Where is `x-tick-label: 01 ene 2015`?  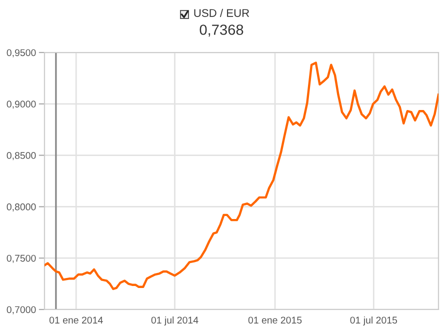 x-tick-label: 01 ene 2015 is located at coordinates (275, 320).